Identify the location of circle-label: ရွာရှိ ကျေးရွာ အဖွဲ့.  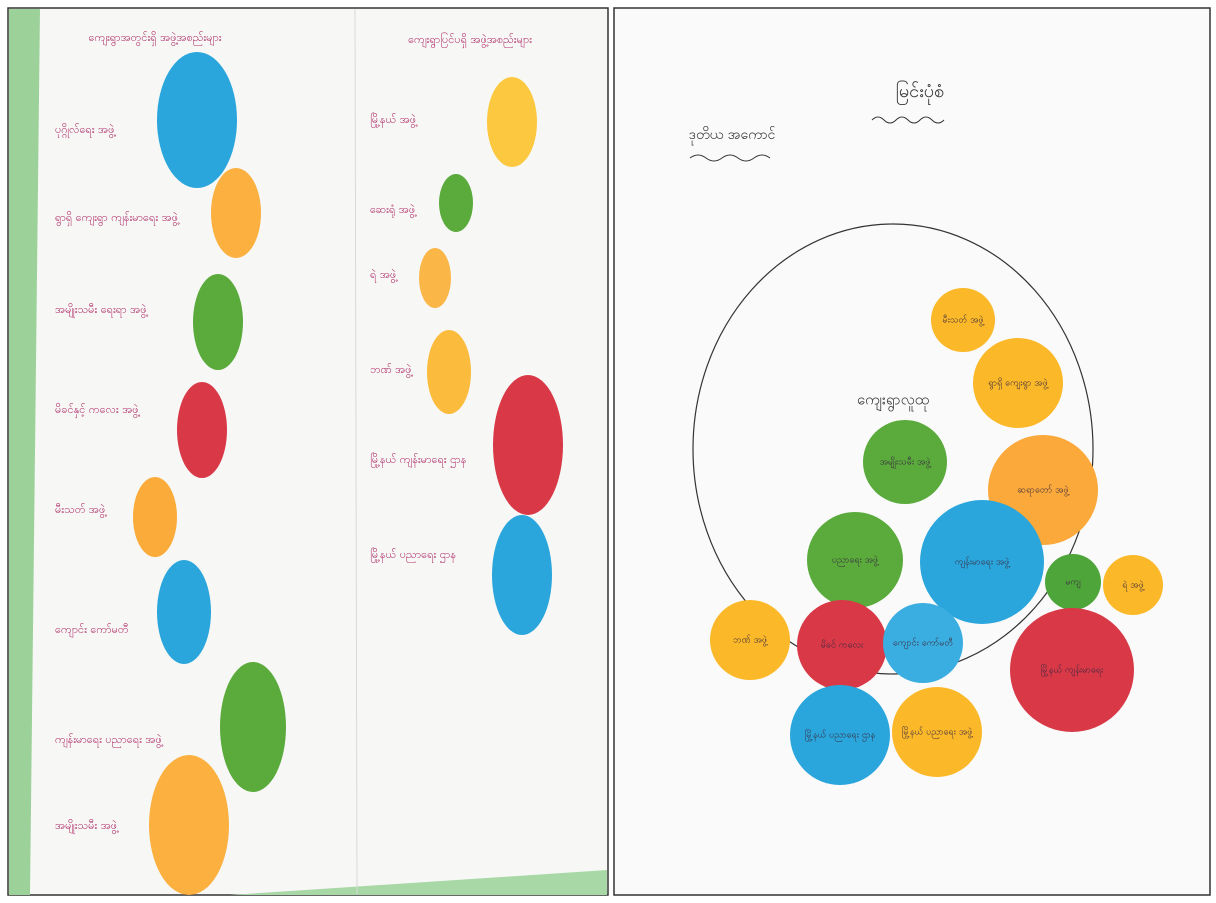
(1018, 384).